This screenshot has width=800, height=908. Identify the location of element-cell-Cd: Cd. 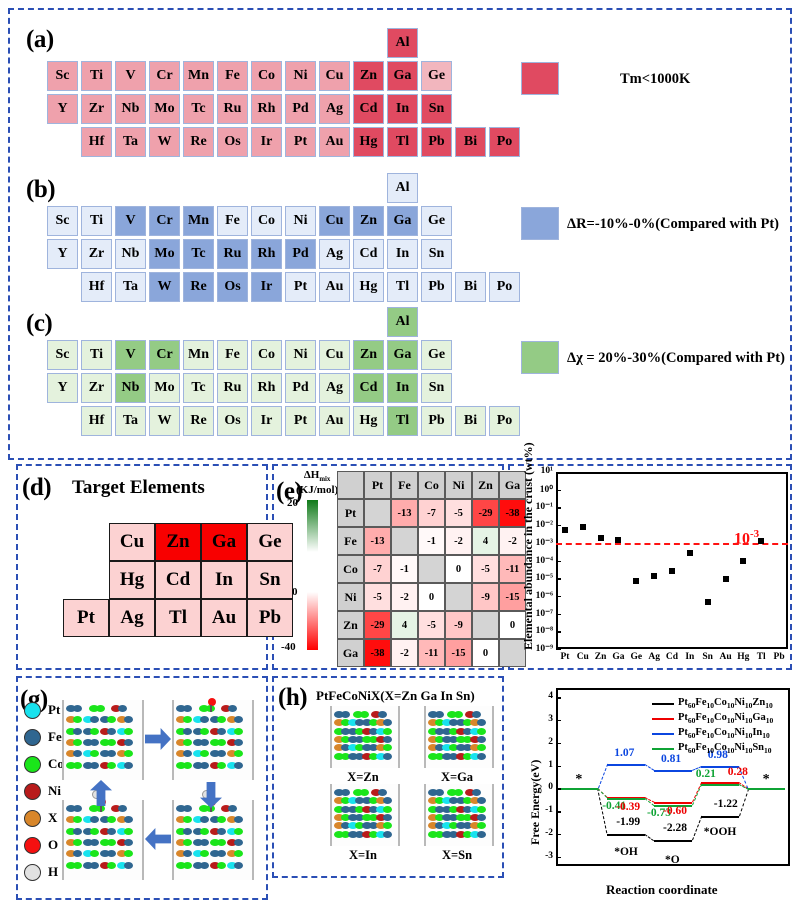
(368, 109).